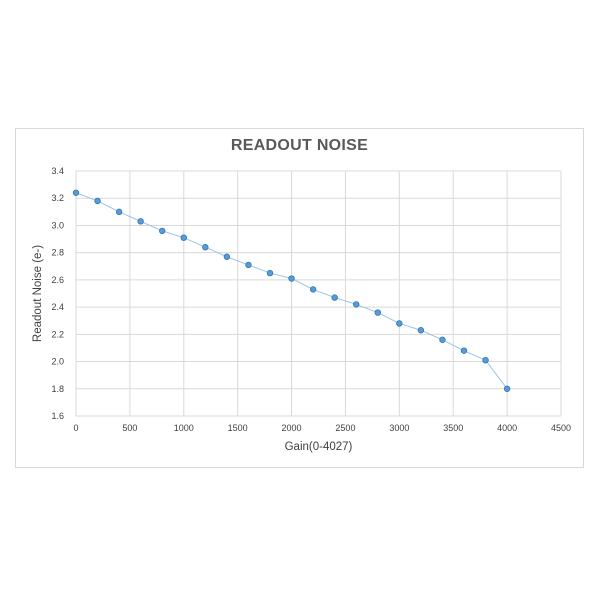  Describe the element at coordinates (345, 428) in the screenshot. I see `x-tick-label: 2500` at that location.